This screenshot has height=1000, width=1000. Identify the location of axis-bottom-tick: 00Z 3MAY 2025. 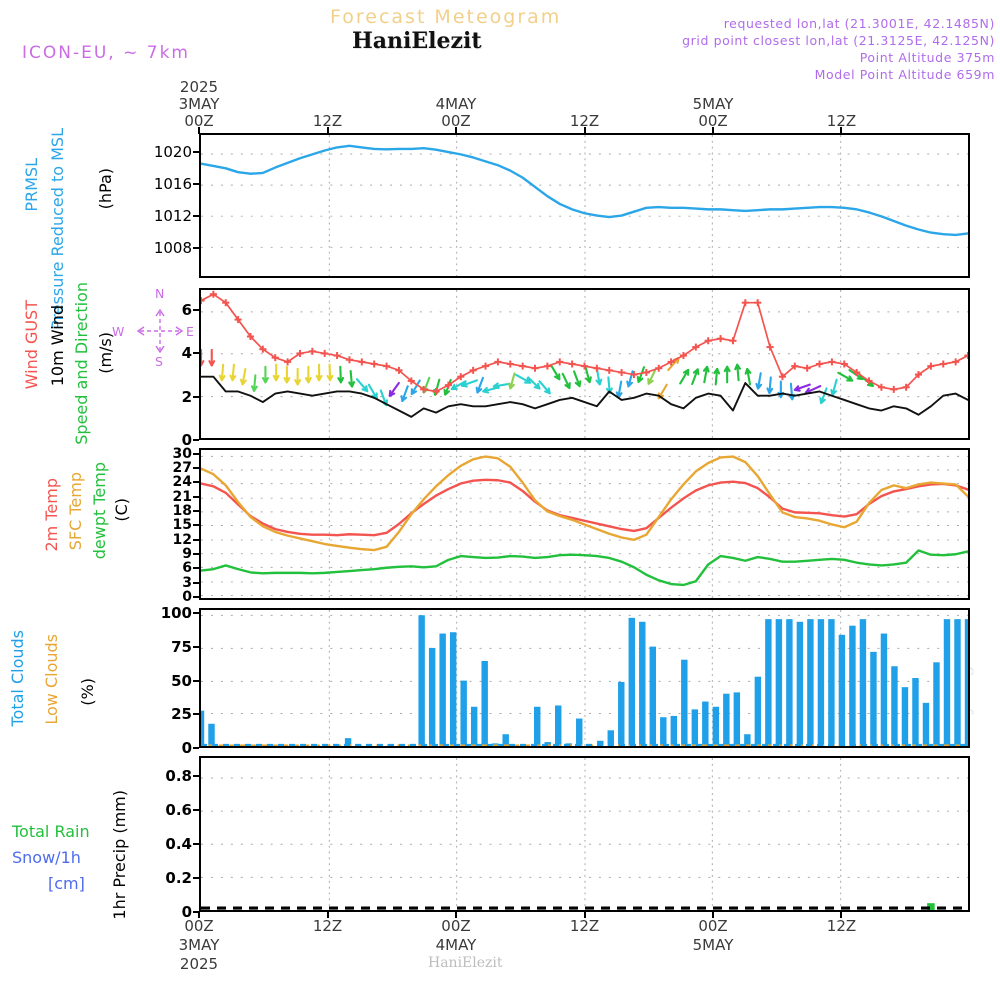
(199, 945).